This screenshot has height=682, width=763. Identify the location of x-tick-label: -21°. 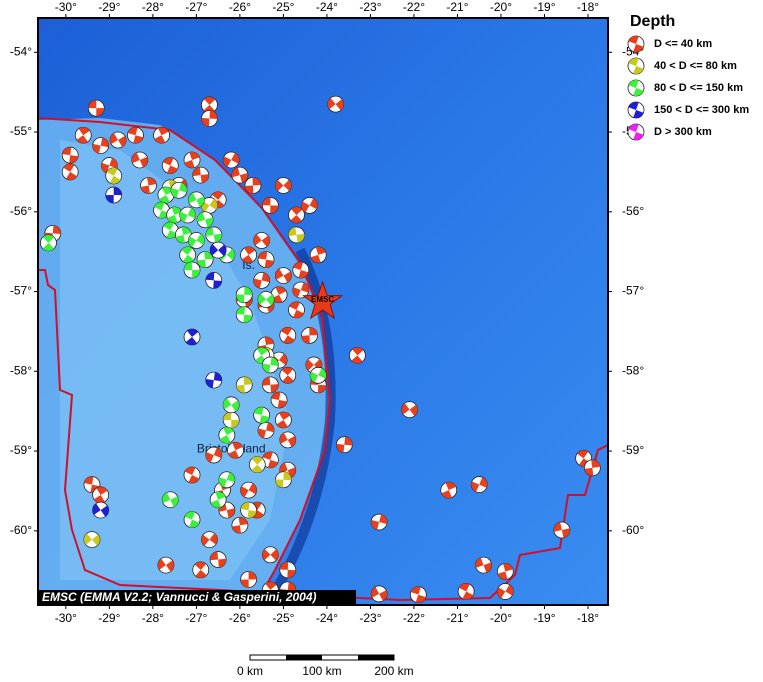
(457, 618).